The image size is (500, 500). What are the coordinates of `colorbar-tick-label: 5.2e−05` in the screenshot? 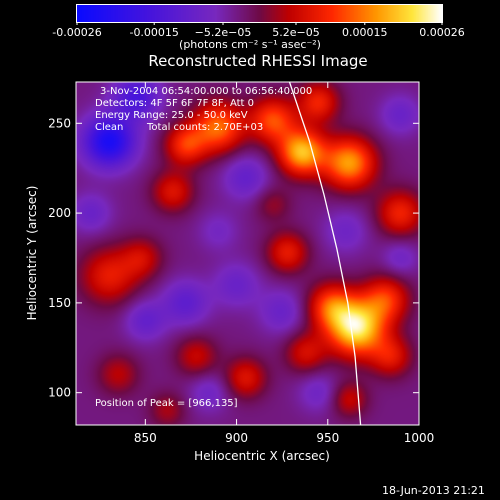 It's located at (295, 32).